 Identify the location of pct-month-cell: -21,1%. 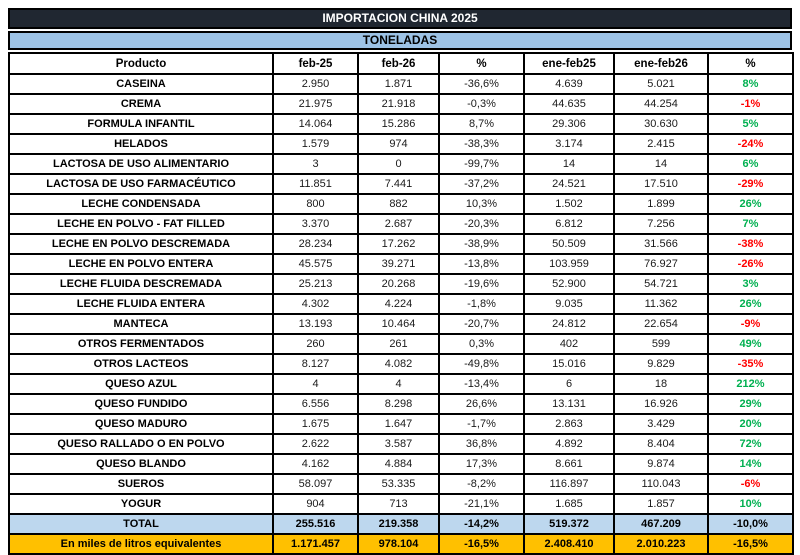
(481, 504).